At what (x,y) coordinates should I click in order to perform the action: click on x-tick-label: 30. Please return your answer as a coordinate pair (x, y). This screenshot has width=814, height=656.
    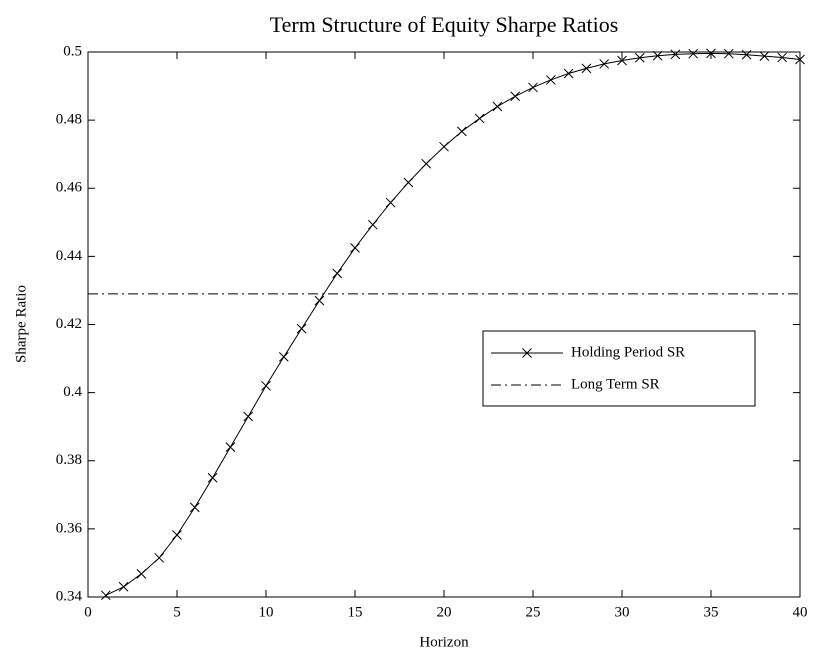
    Looking at the image, I should click on (622, 612).